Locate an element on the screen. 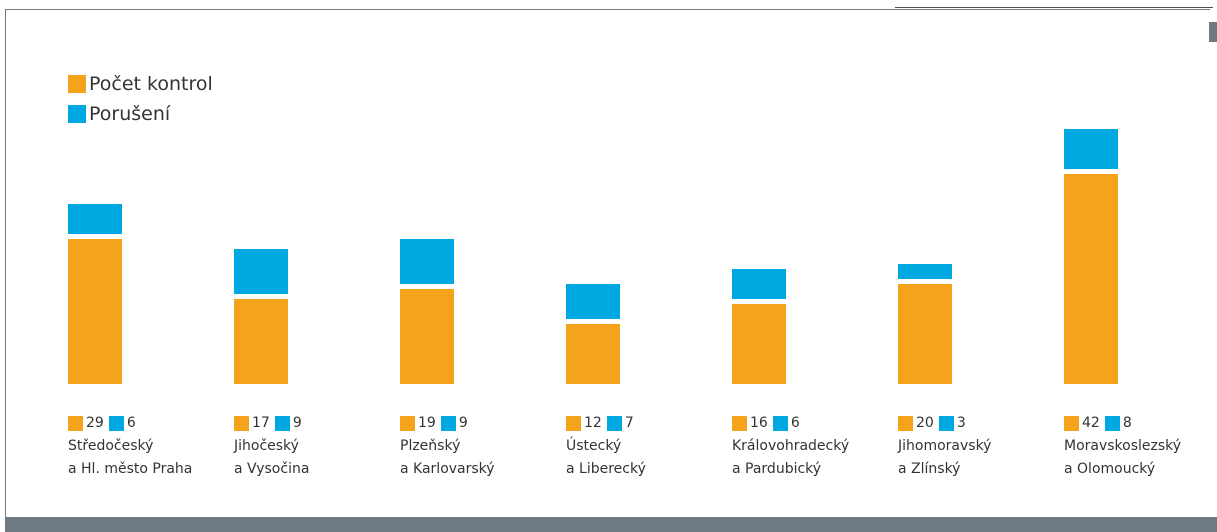 The width and height of the screenshot is (1217, 532). value-labels-3: 12 7 is located at coordinates (646, 423).